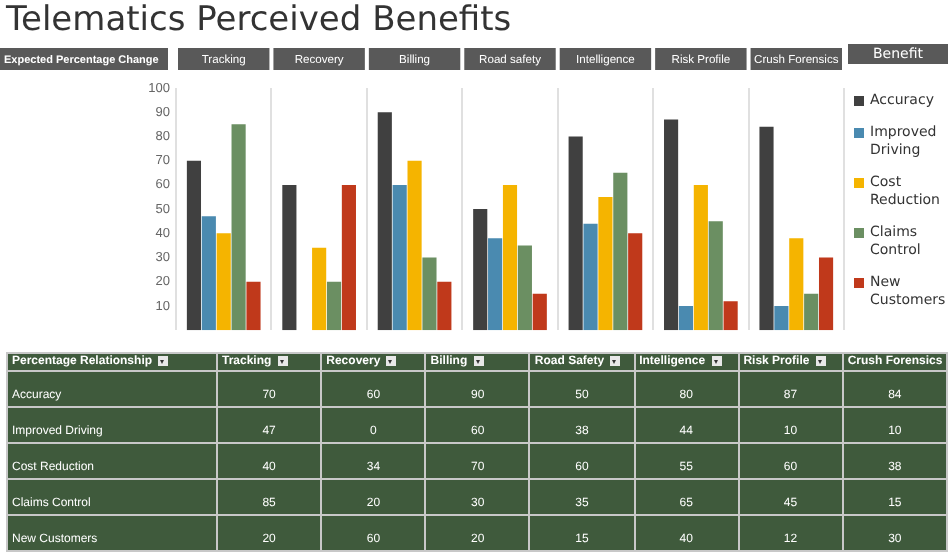 The image size is (948, 558). I want to click on chart-title: Telematics Perceived Benefits, so click(259, 20).